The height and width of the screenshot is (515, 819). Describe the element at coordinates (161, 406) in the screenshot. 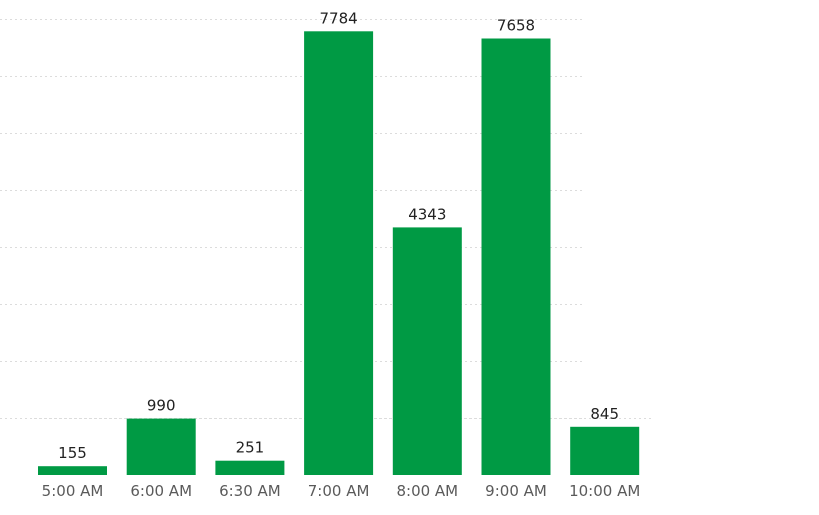

I see `data-label: 990` at that location.